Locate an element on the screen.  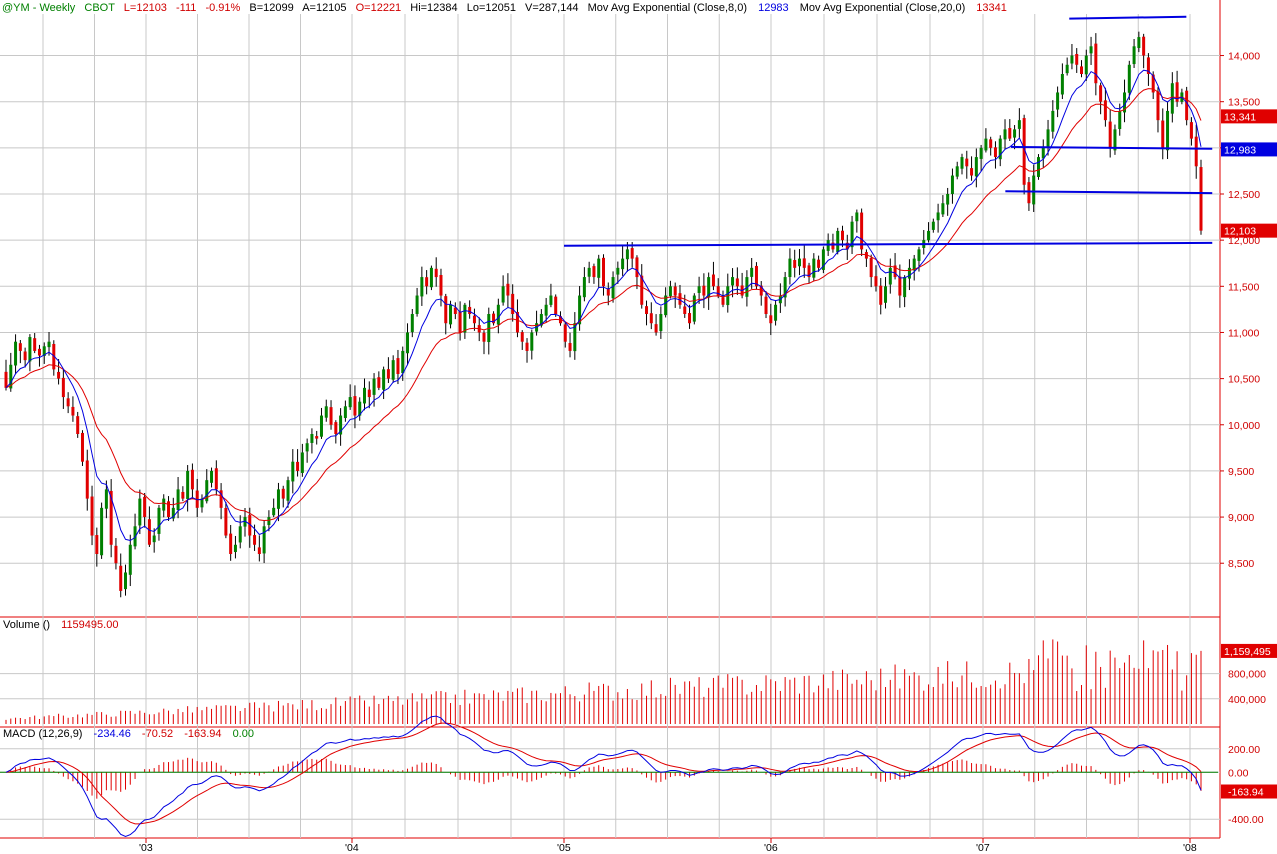
change-pct: -0.91% is located at coordinates (222, 8).